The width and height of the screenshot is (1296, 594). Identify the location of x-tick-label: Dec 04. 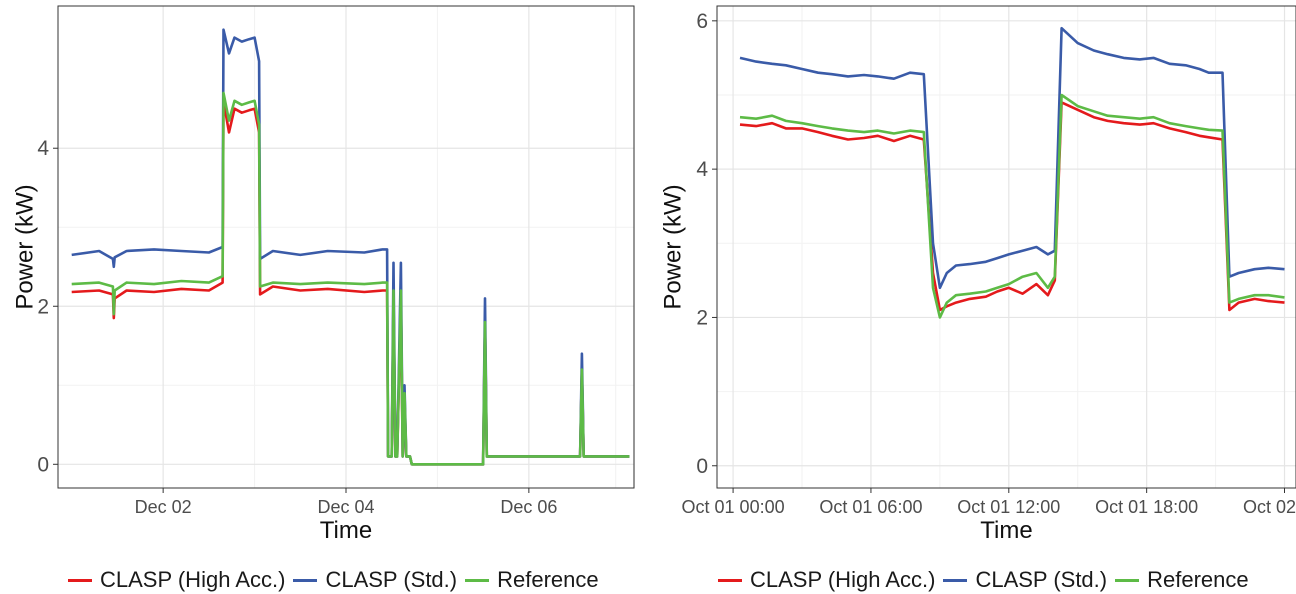
(345, 507).